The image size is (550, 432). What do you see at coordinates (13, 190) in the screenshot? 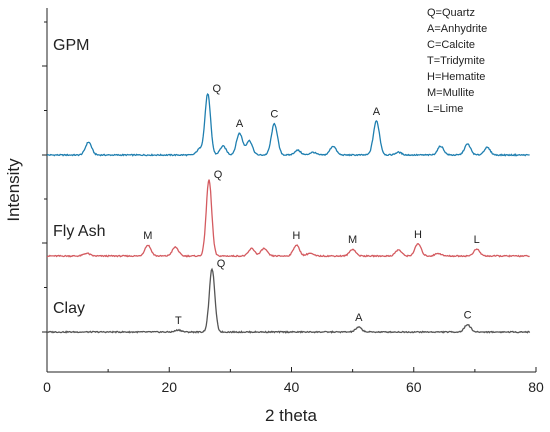
I see `y-axis-title: Intensity` at bounding box center [13, 190].